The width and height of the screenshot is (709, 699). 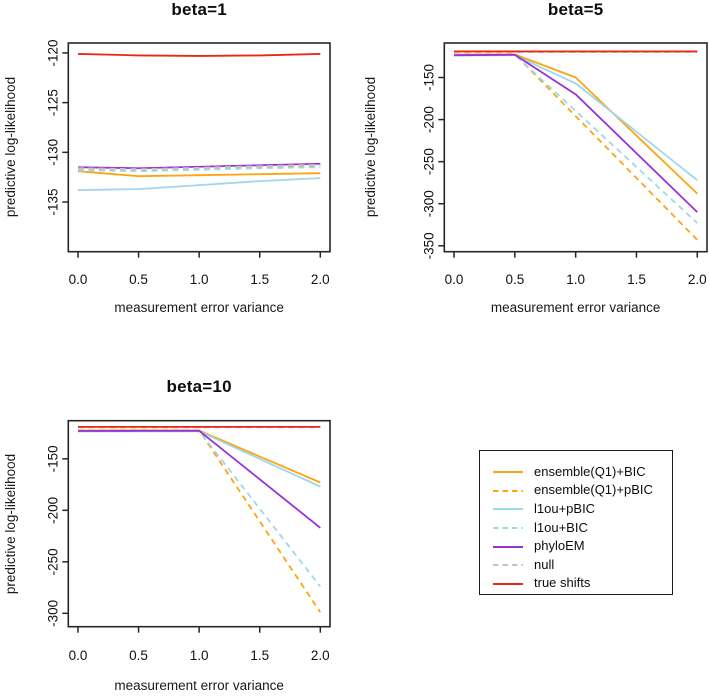 I want to click on y-tick-label: -130, so click(x=52, y=152).